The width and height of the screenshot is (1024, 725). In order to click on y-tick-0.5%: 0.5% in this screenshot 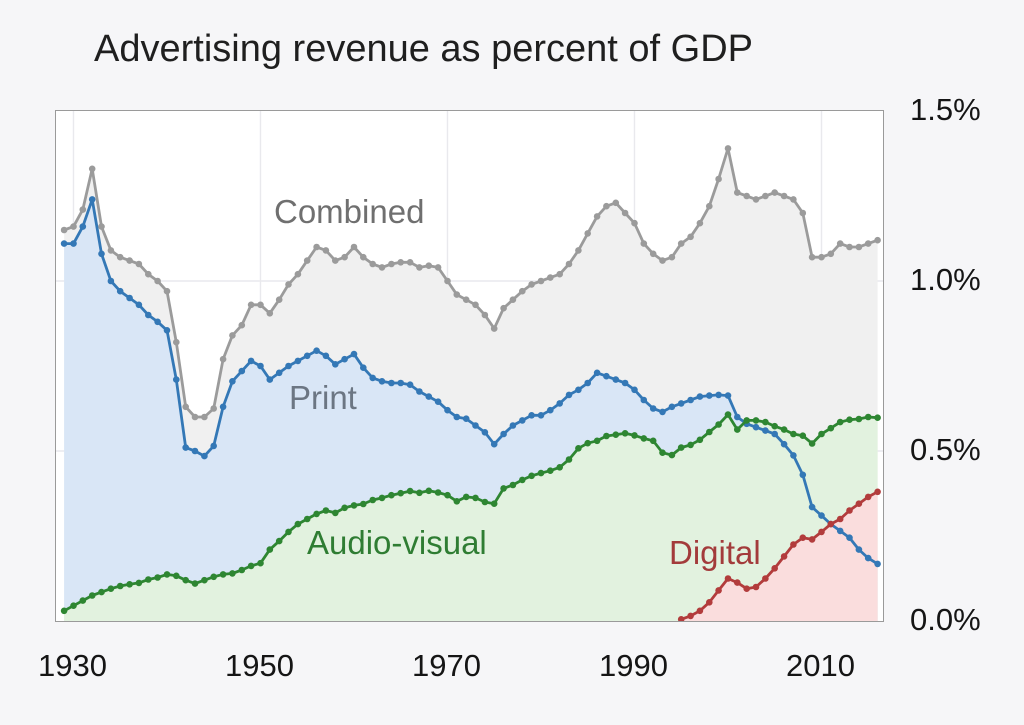, I will do `click(945, 449)`.